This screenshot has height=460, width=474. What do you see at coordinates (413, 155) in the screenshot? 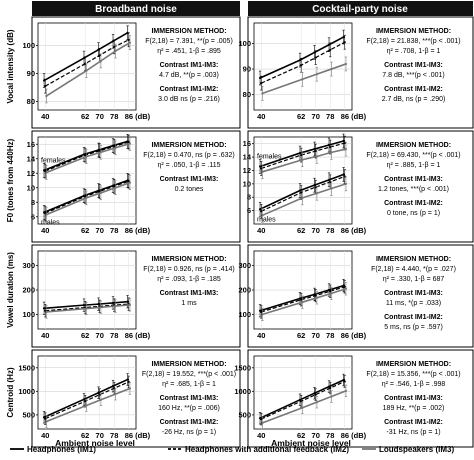
I see `annotation-text: F(2,18) = 69.430, ***(p < .001)` at bounding box center [413, 155].